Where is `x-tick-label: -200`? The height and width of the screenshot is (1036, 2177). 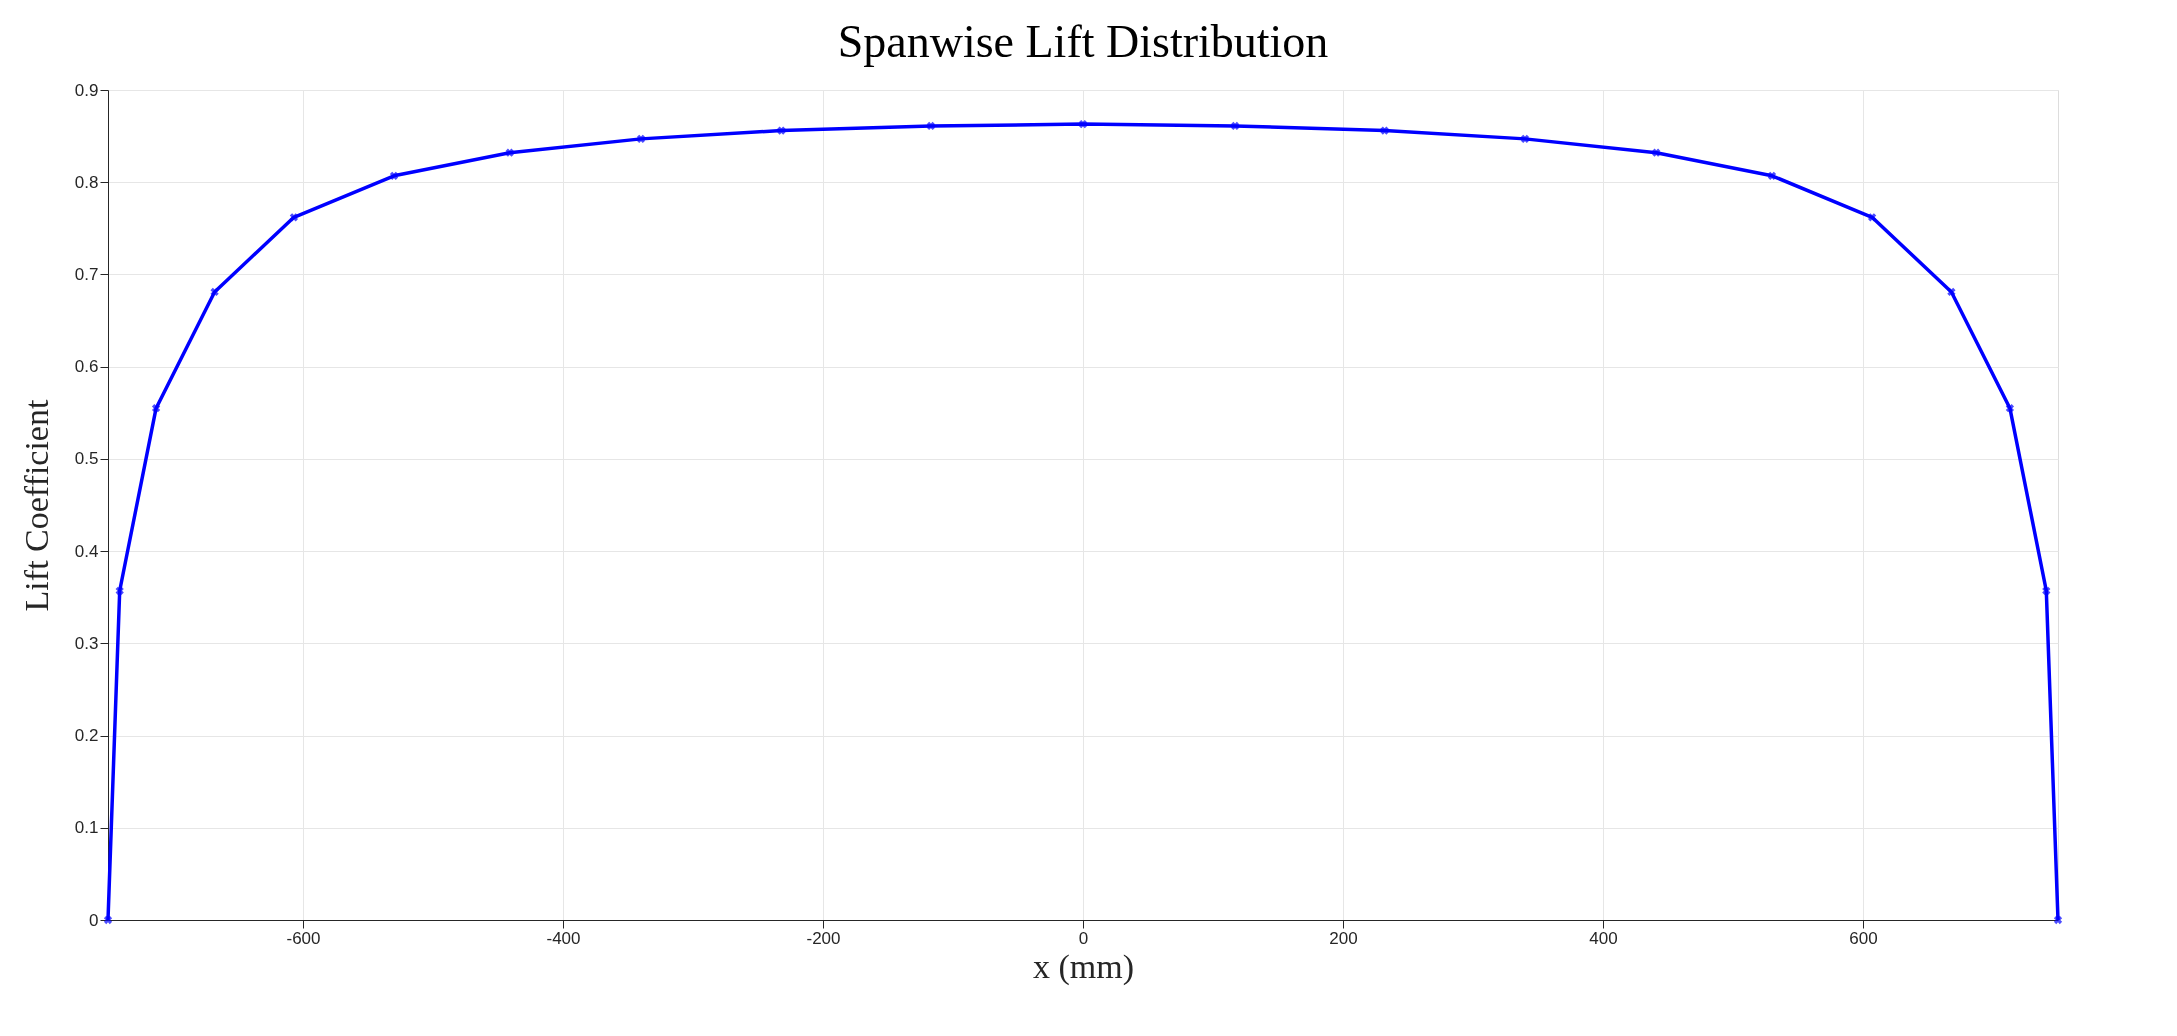
x-tick-label: -200 is located at coordinates (823, 938).